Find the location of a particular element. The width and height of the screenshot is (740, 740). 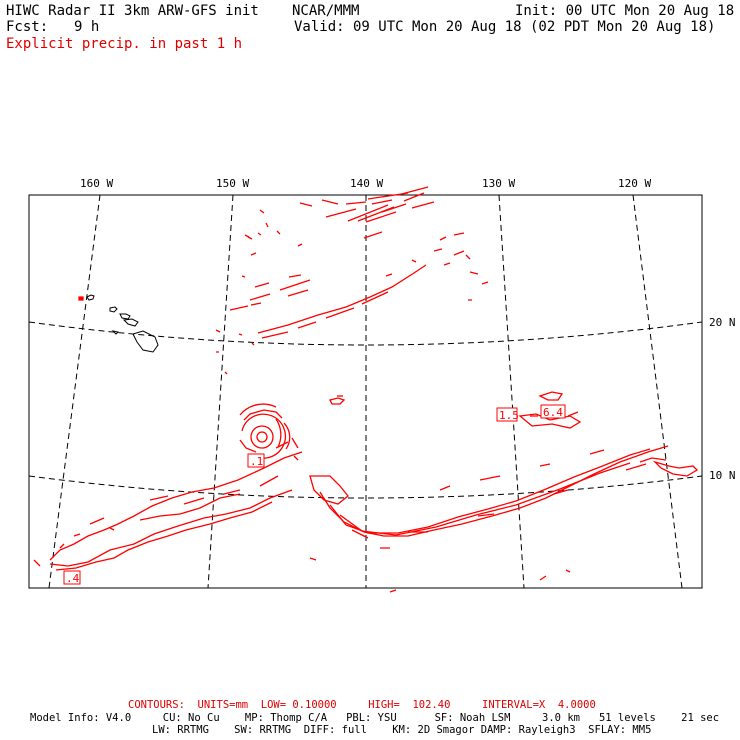

meridian-150w is located at coordinates (220, 391).